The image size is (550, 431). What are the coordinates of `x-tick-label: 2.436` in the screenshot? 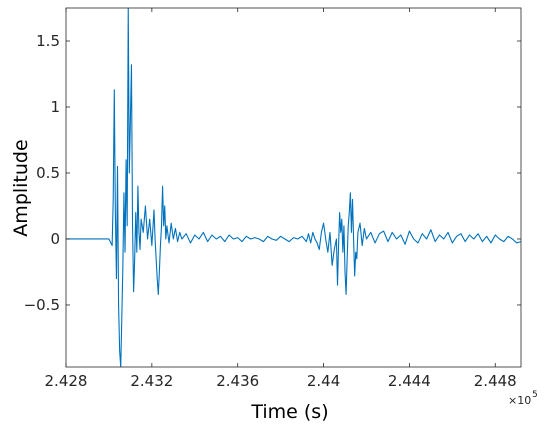 It's located at (237, 381).